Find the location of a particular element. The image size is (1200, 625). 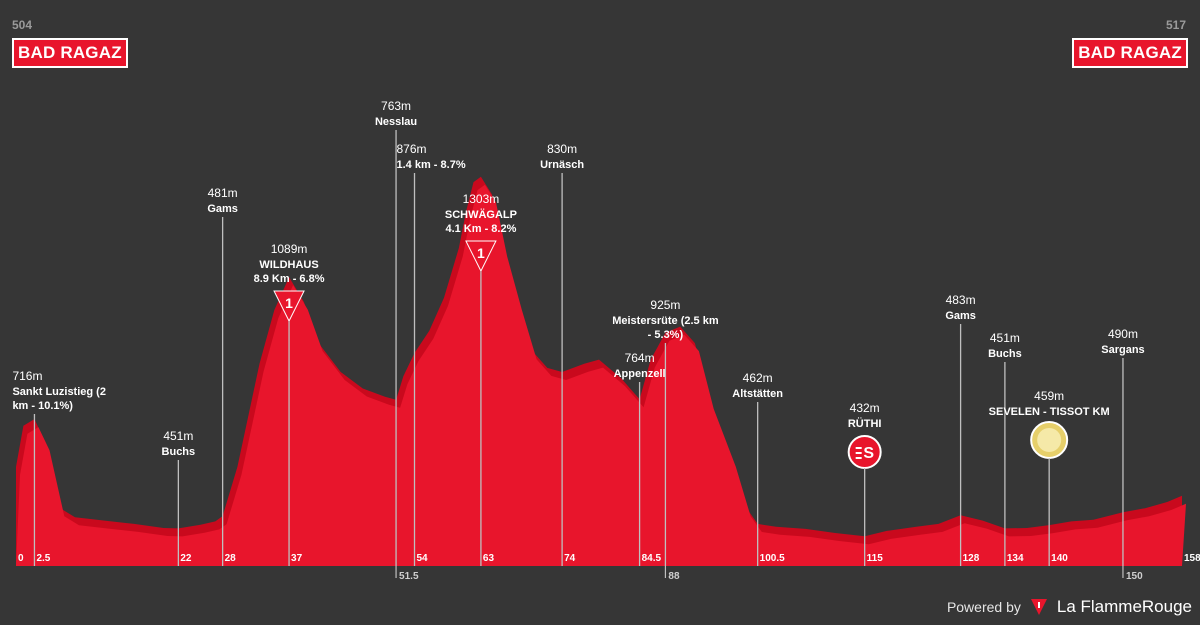

km-label: 54 is located at coordinates (423, 558).